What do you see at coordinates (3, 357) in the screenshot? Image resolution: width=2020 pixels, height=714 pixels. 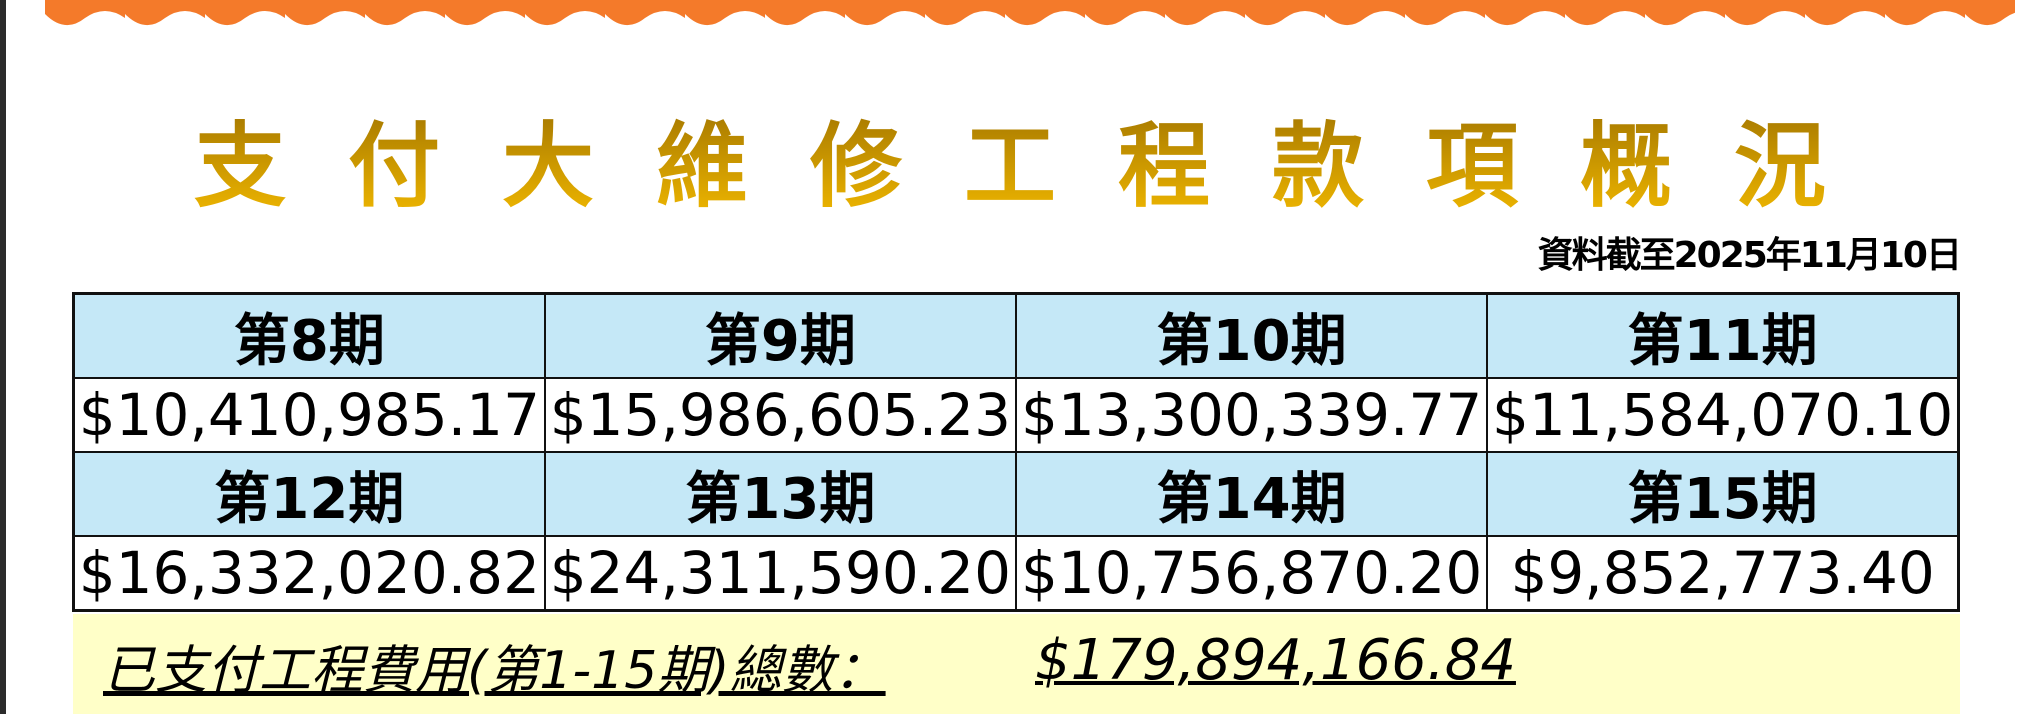 I see `left-border` at bounding box center [3, 357].